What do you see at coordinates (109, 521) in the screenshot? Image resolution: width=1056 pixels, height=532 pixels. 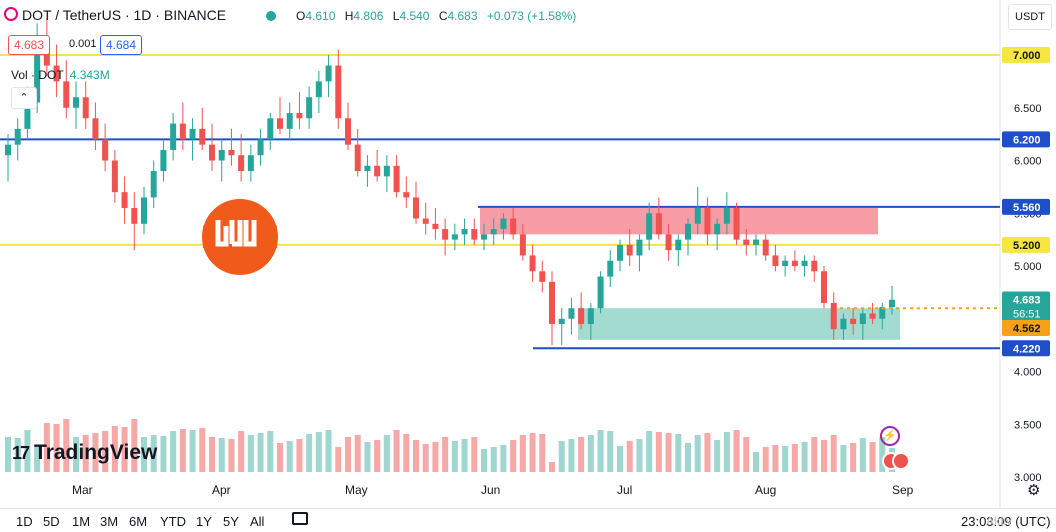 I see `timeframe-3m: 3M` at bounding box center [109, 521].